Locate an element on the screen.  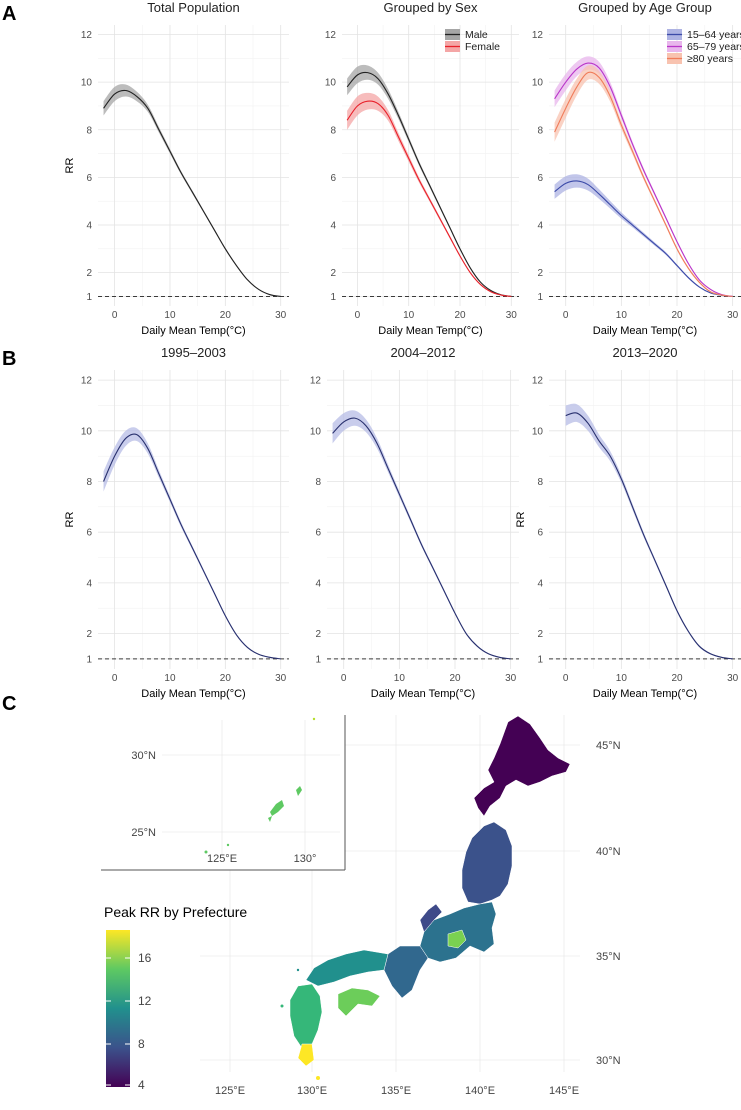
legend-label: 15–64 years is located at coordinates (714, 35).